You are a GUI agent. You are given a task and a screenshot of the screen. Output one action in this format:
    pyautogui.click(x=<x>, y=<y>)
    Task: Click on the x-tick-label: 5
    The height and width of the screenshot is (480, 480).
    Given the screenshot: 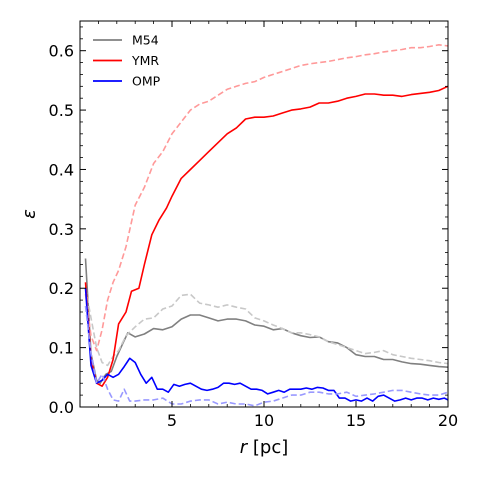 What is the action you would take?
    pyautogui.click(x=172, y=420)
    